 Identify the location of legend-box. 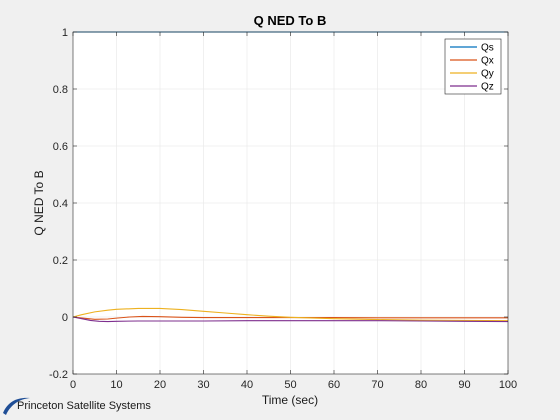
(473, 66).